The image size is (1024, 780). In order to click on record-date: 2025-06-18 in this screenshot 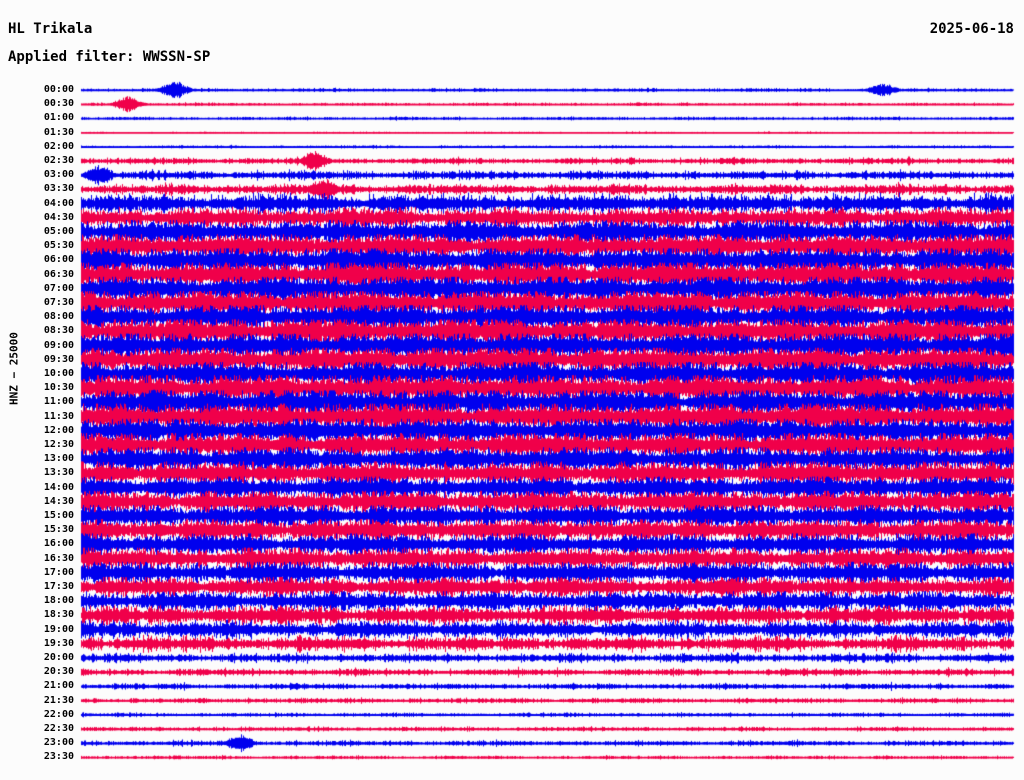, I will do `click(971, 29)`.